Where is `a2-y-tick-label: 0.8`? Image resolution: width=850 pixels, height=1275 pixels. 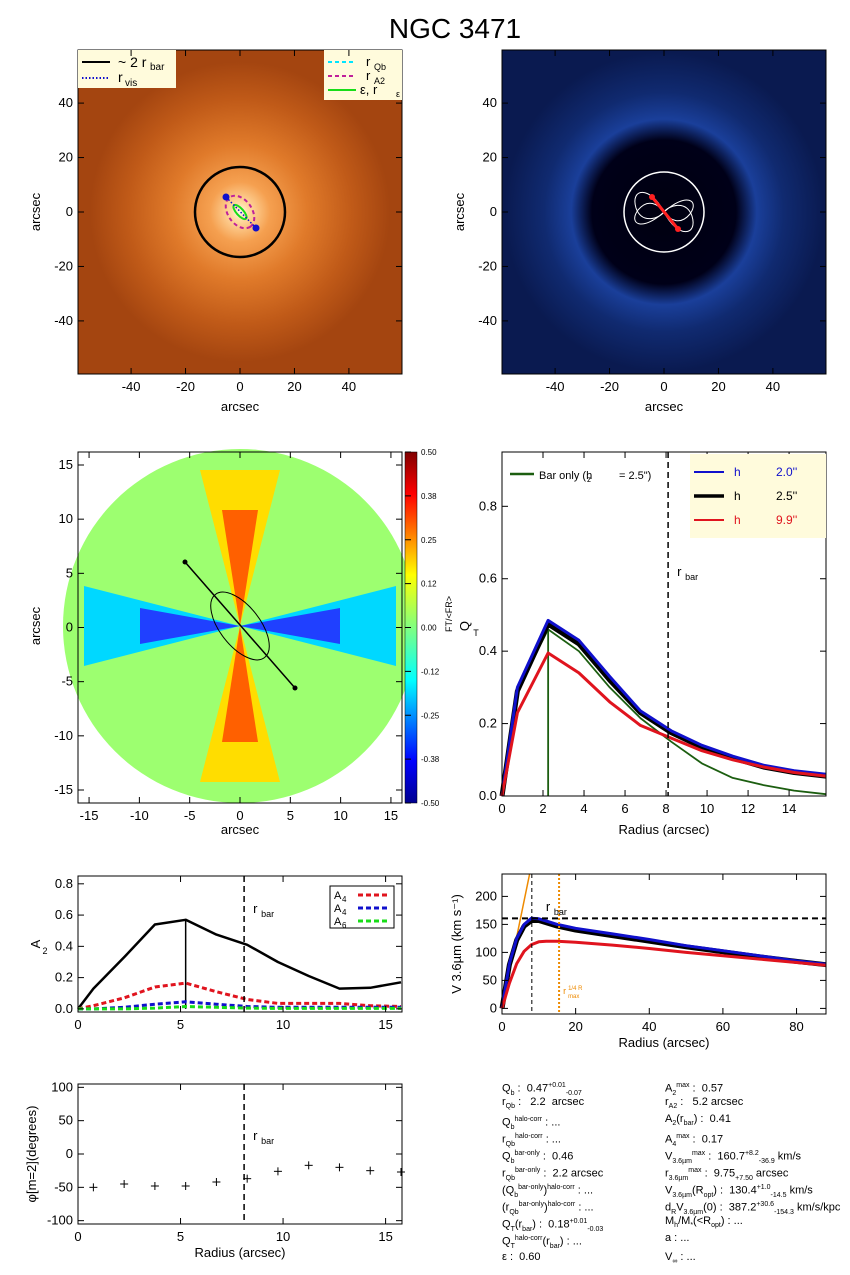 a2-y-tick-label: 0.8 is located at coordinates (64, 883).